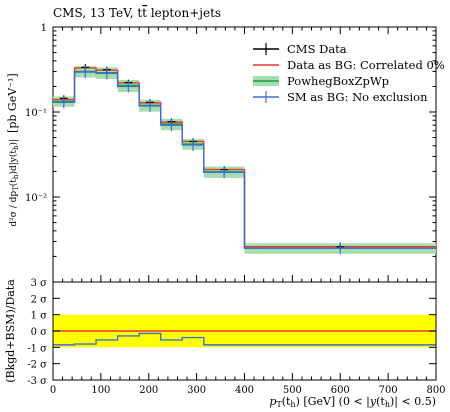 Image resolution: width=450 pixels, height=412 pixels. Describe the element at coordinates (13, 149) in the screenshot. I see `y-axis-label: d²σ / dpT(th)d|y(th)|[pb GeV⁻¹]` at that location.